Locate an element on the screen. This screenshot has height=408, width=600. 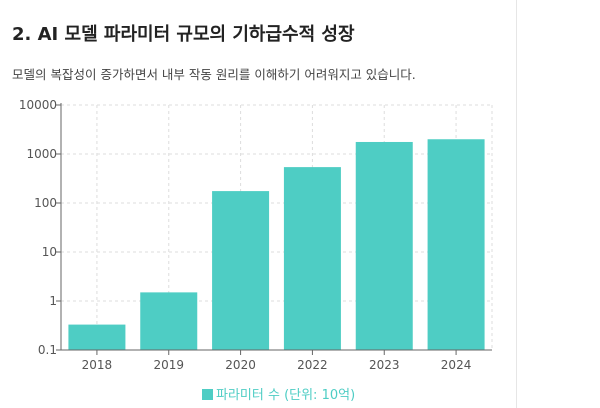
x-tick-label: 2020 is located at coordinates (240, 365).